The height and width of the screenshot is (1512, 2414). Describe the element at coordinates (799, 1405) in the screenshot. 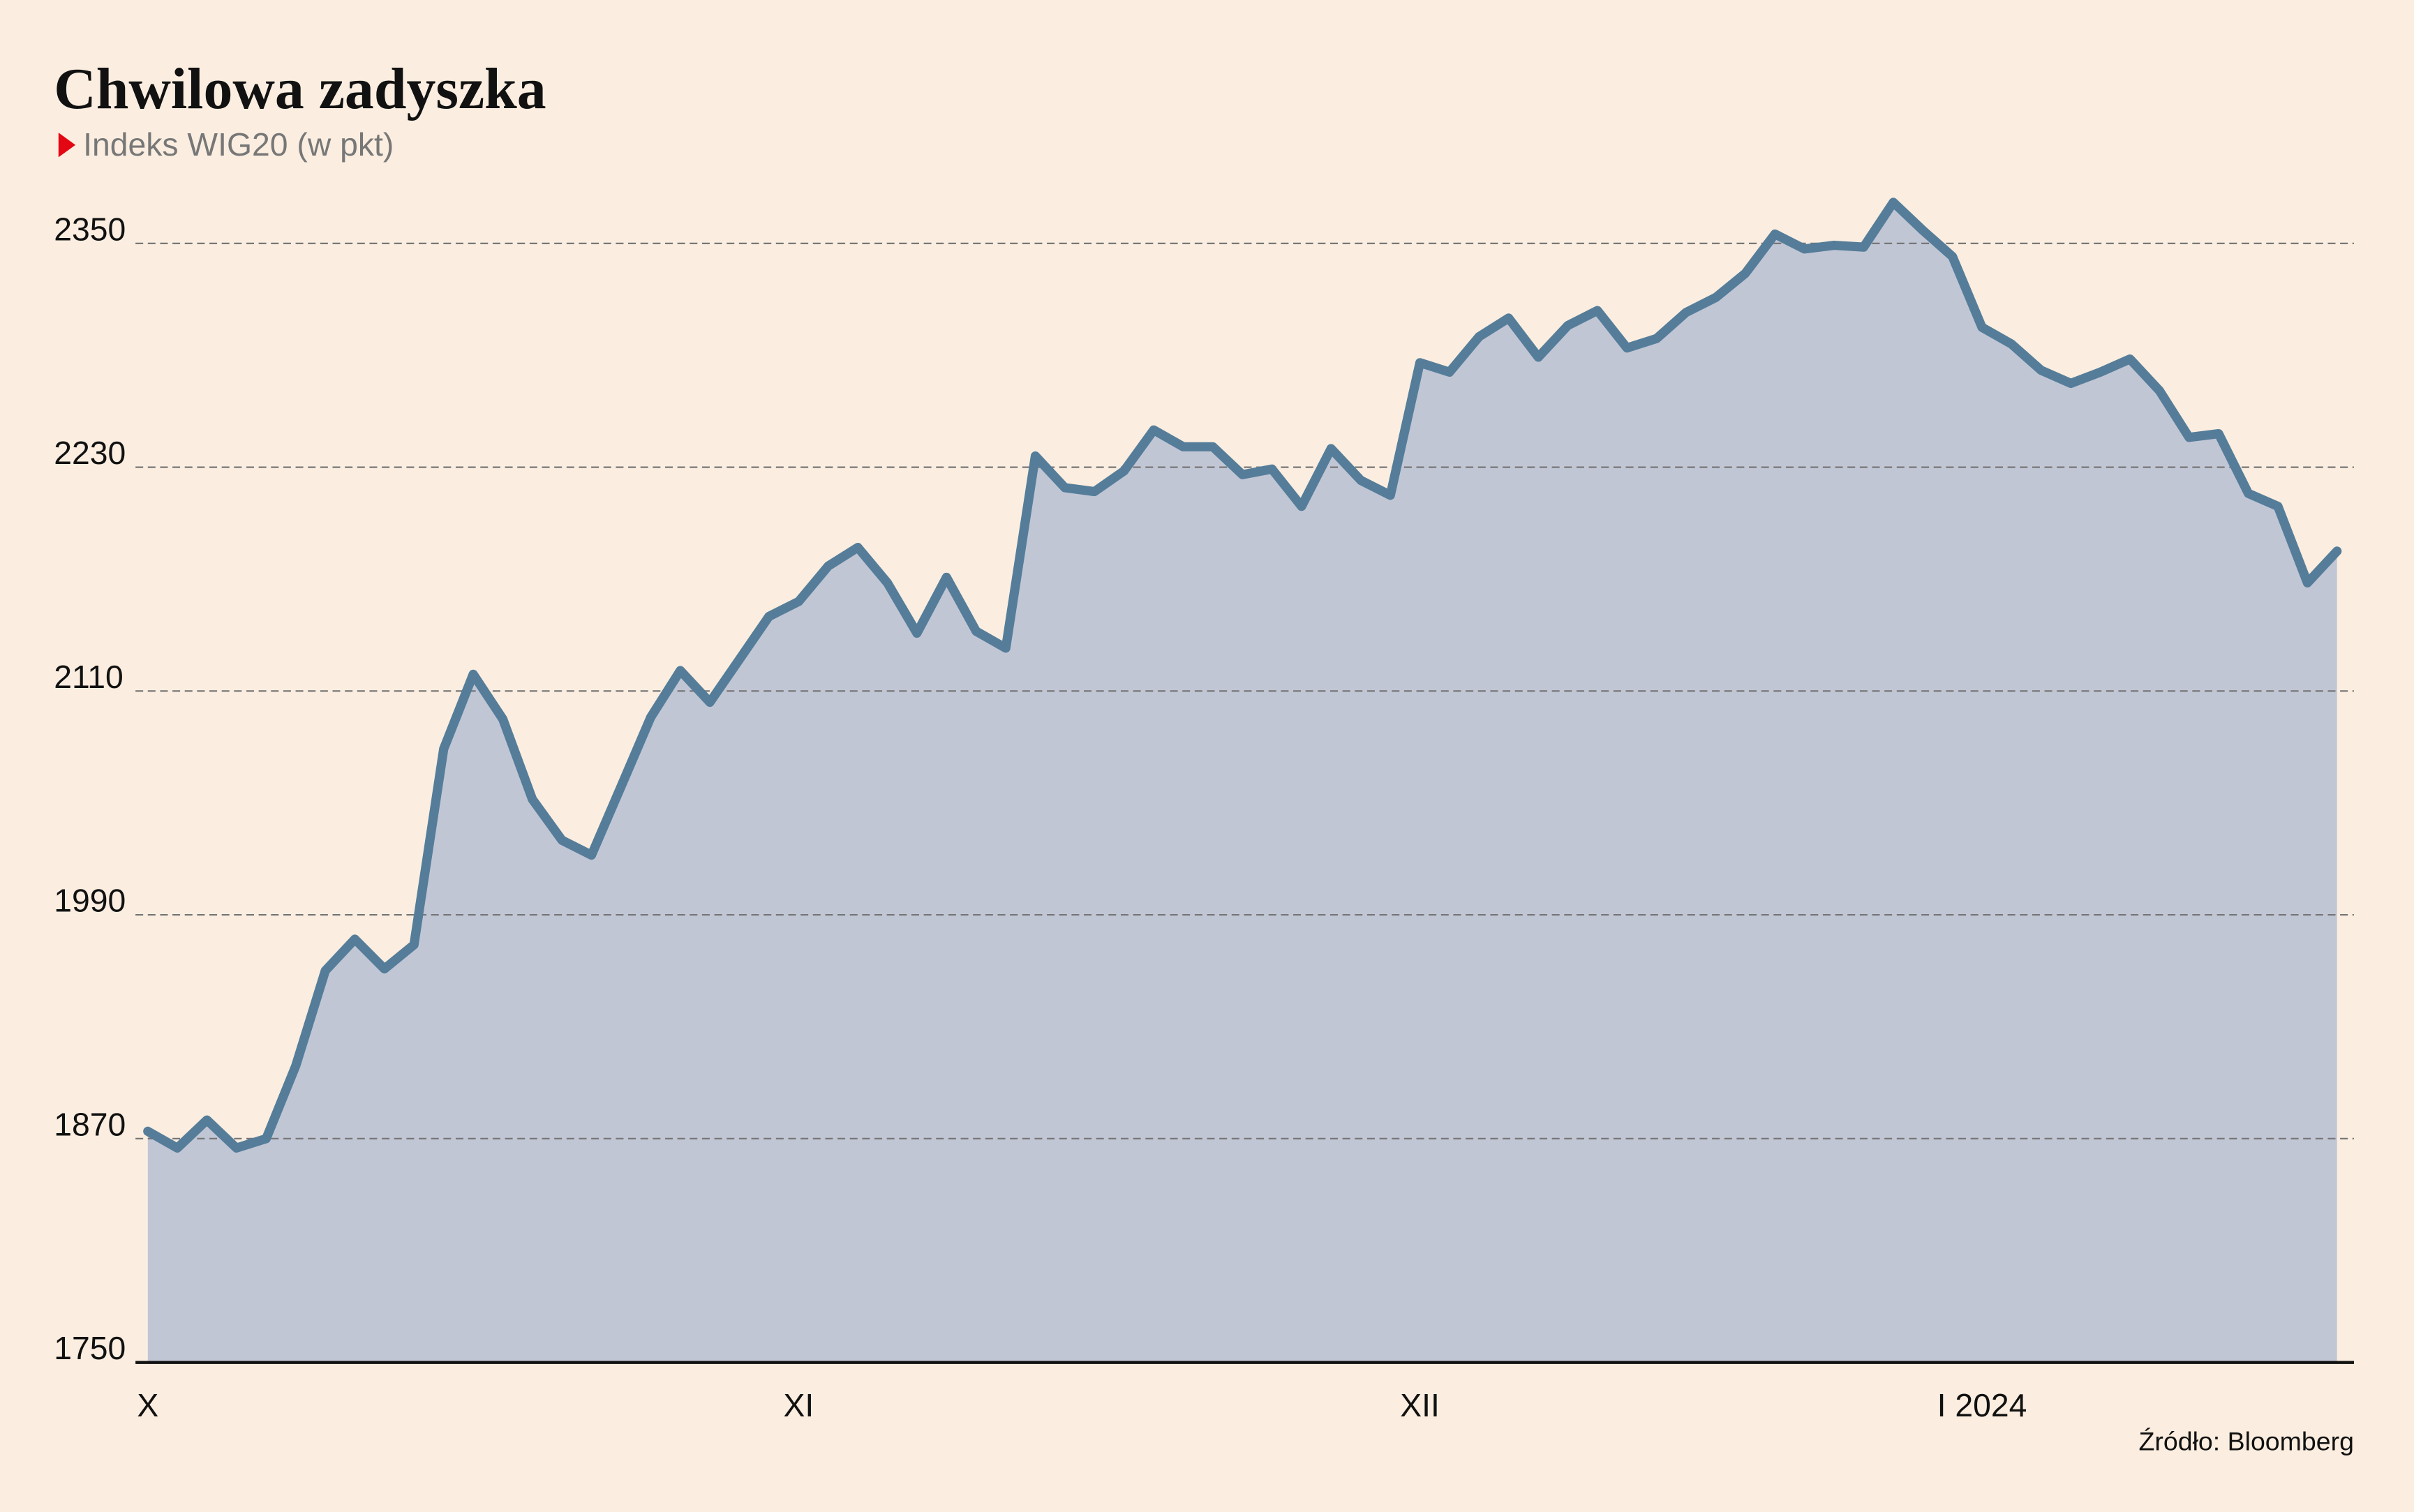

I see `x-tick-label: XI` at that location.